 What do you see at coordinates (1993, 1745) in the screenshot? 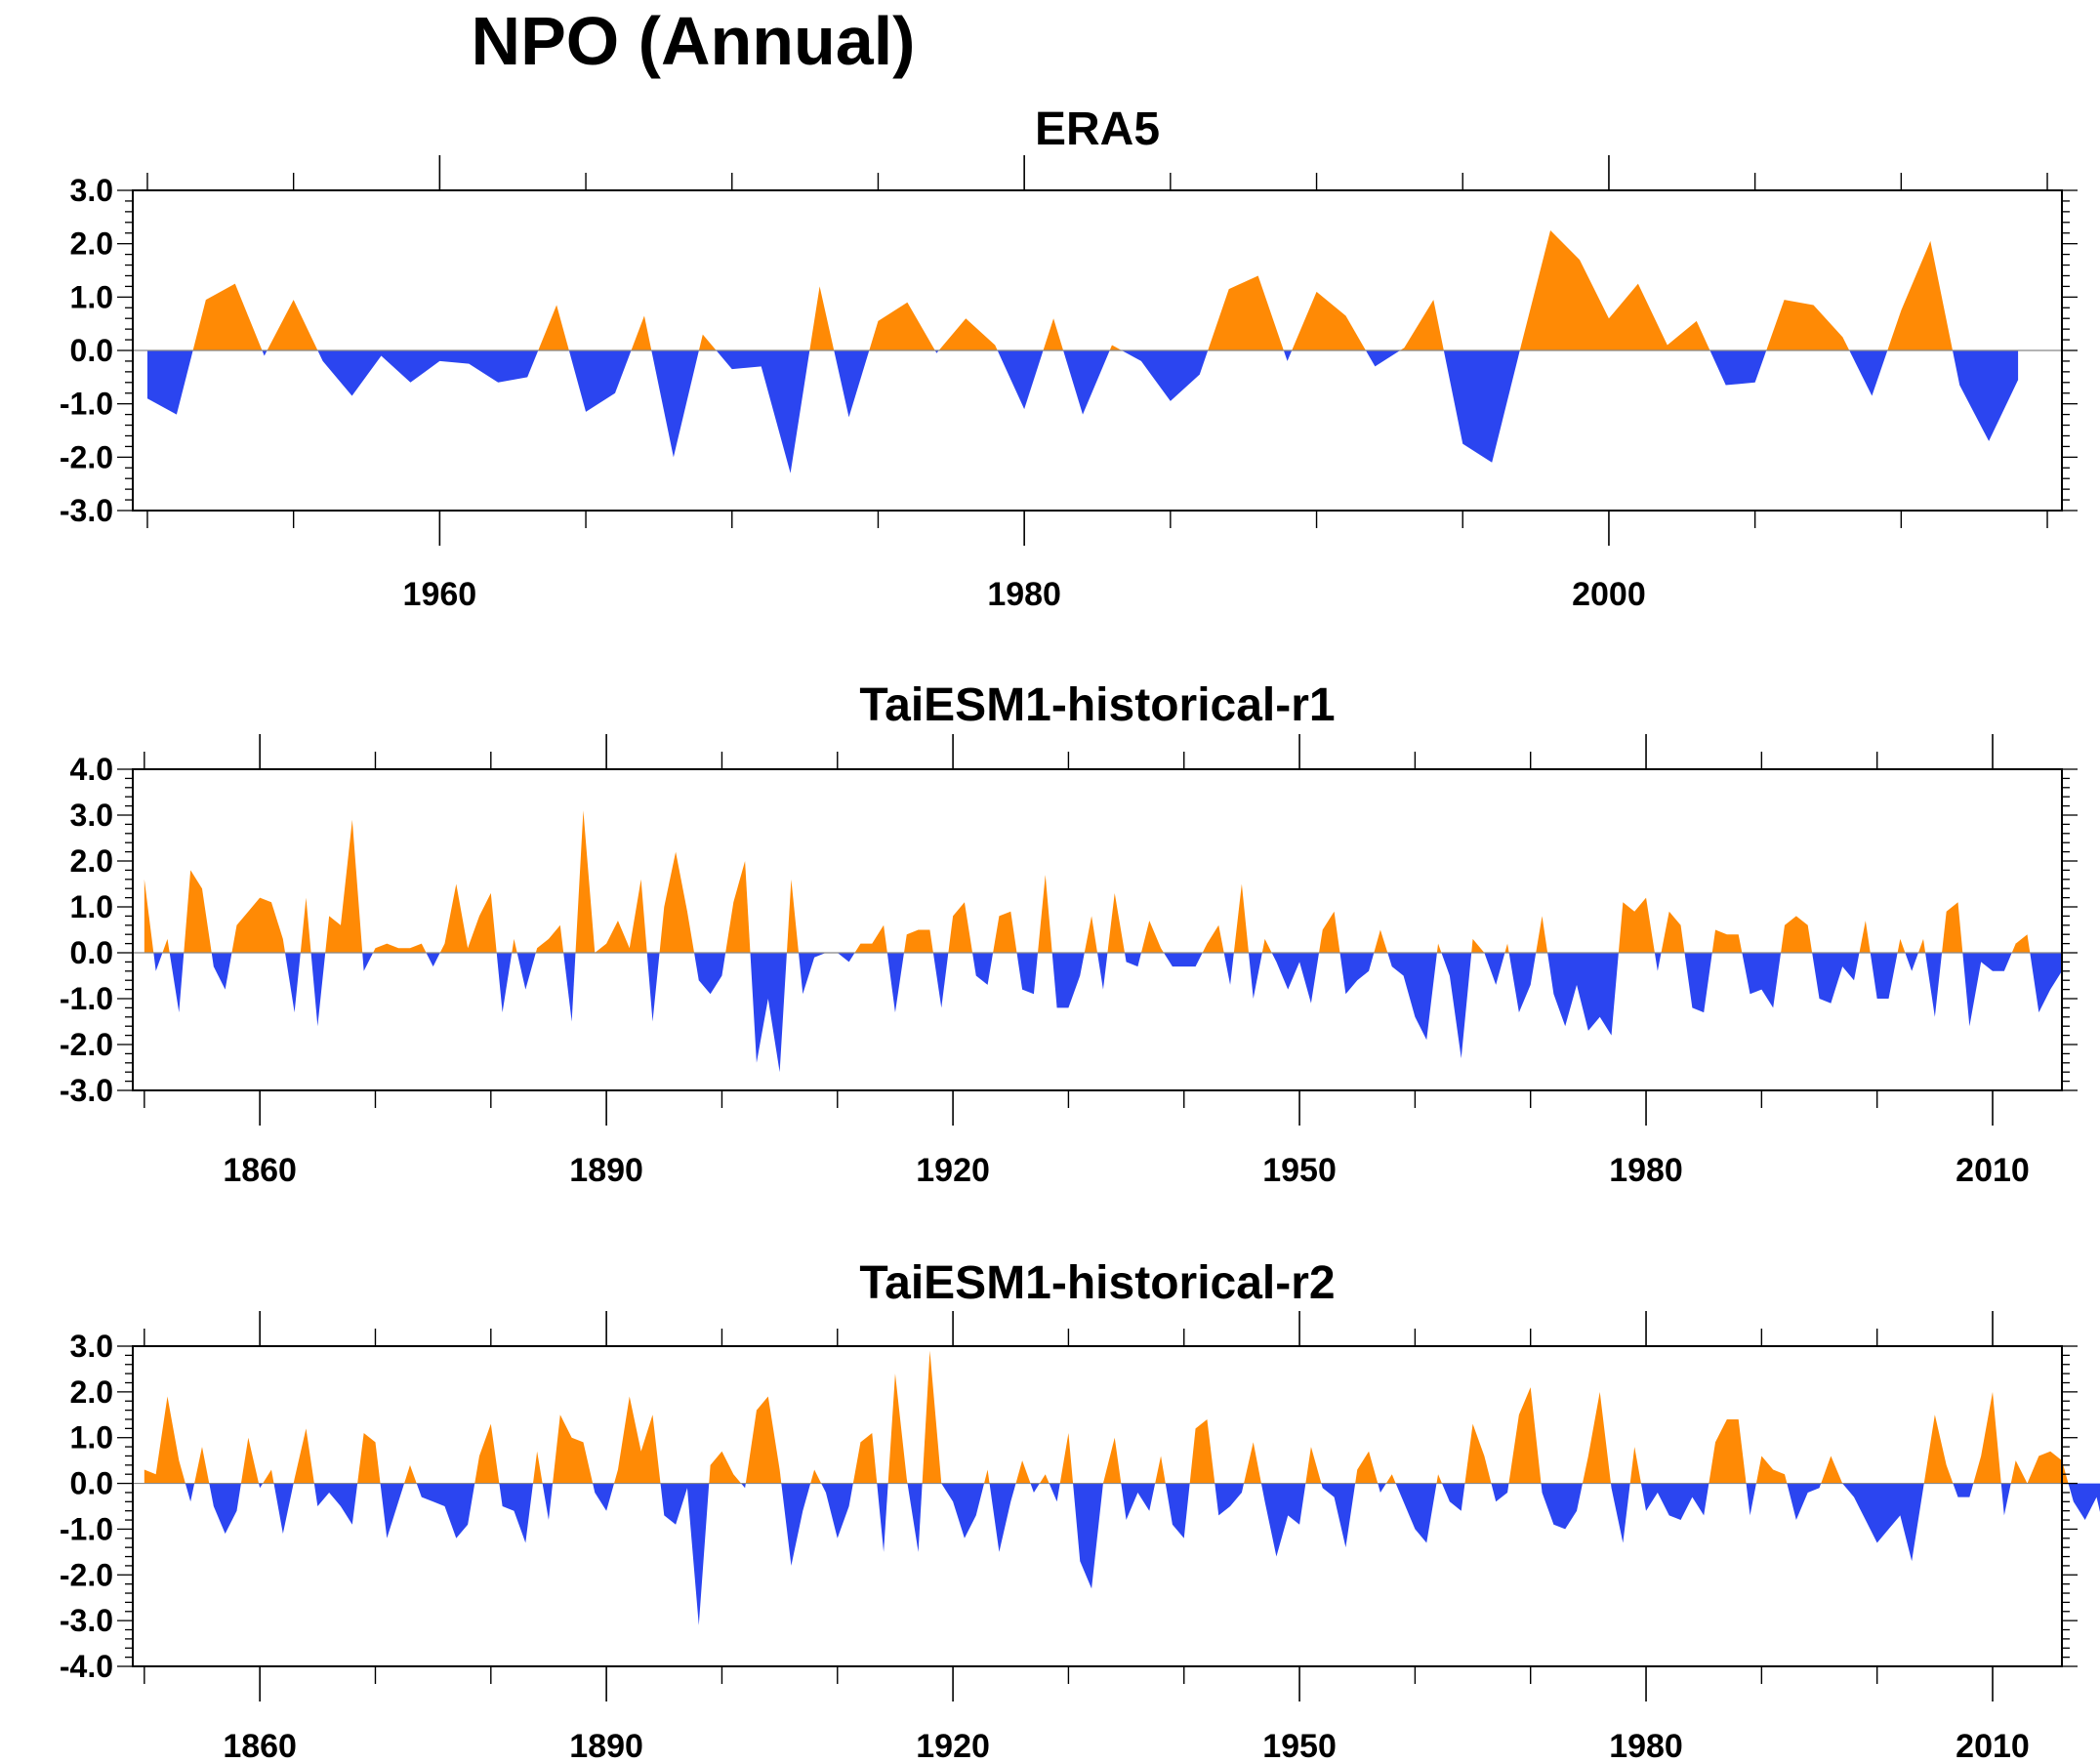
I see `x-tick-label: 2010` at bounding box center [1993, 1745].